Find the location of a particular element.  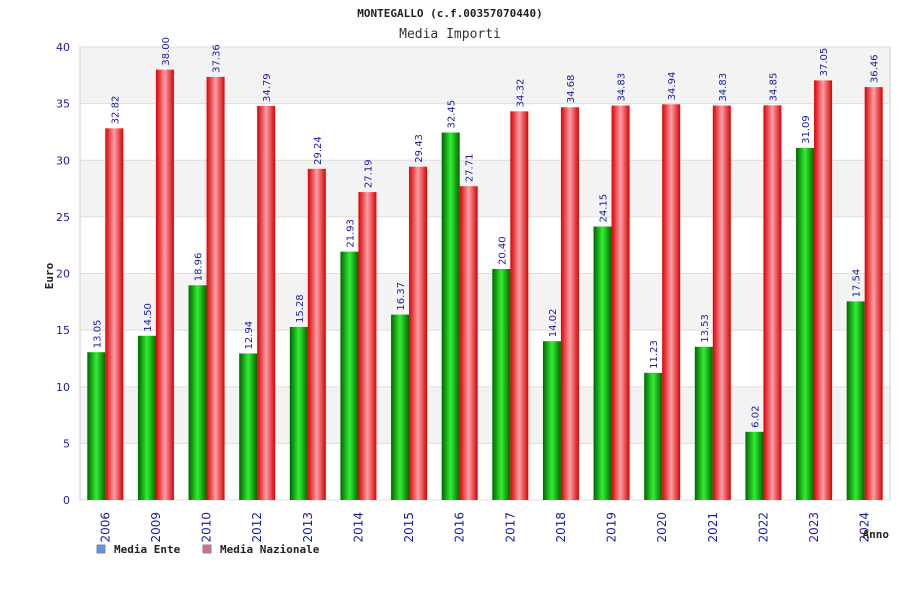

x-tick-label: 2020 is located at coordinates (662, 527).